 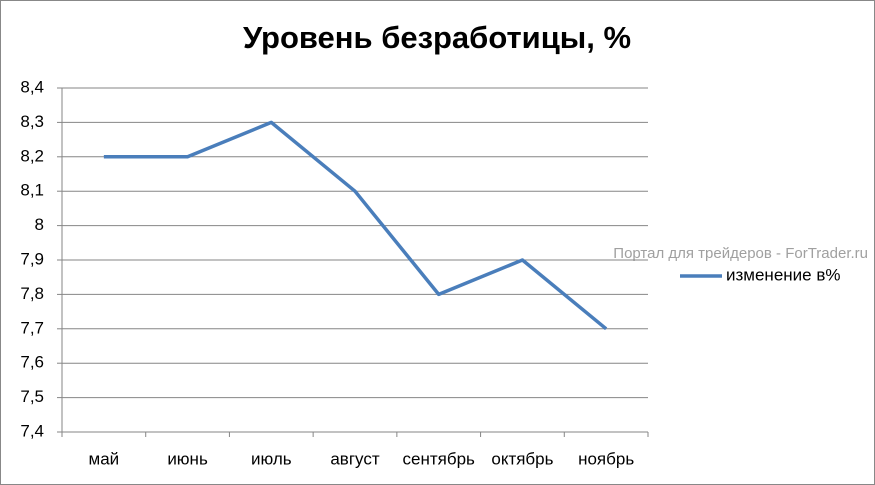 What do you see at coordinates (32, 258) in the screenshot?
I see `y-tick-label: 7,9` at bounding box center [32, 258].